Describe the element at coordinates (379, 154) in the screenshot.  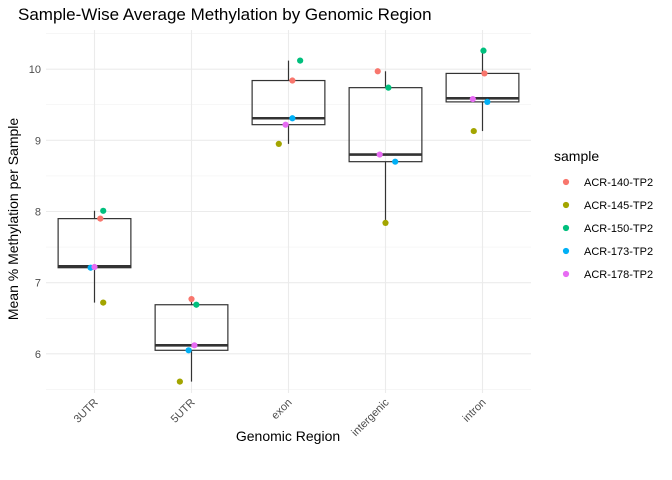
I see `point-ACR-178-TP2-intergenic` at that location.